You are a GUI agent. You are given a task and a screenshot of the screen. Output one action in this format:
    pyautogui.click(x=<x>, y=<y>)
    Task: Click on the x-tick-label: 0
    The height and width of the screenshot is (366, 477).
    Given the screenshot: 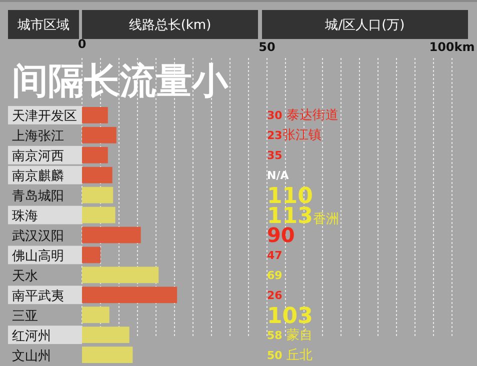 What is the action you would take?
    pyautogui.click(x=82, y=44)
    